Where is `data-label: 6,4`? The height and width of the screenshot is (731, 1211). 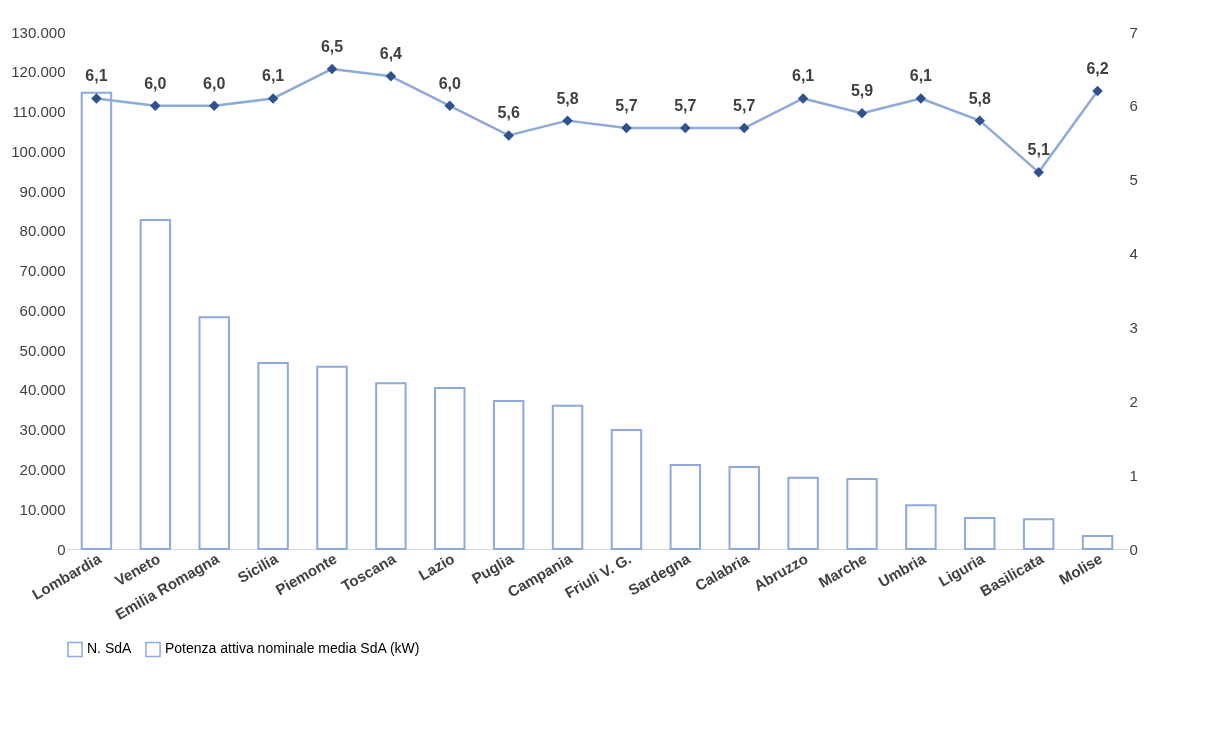
data-label: 6,4 is located at coordinates (391, 54).